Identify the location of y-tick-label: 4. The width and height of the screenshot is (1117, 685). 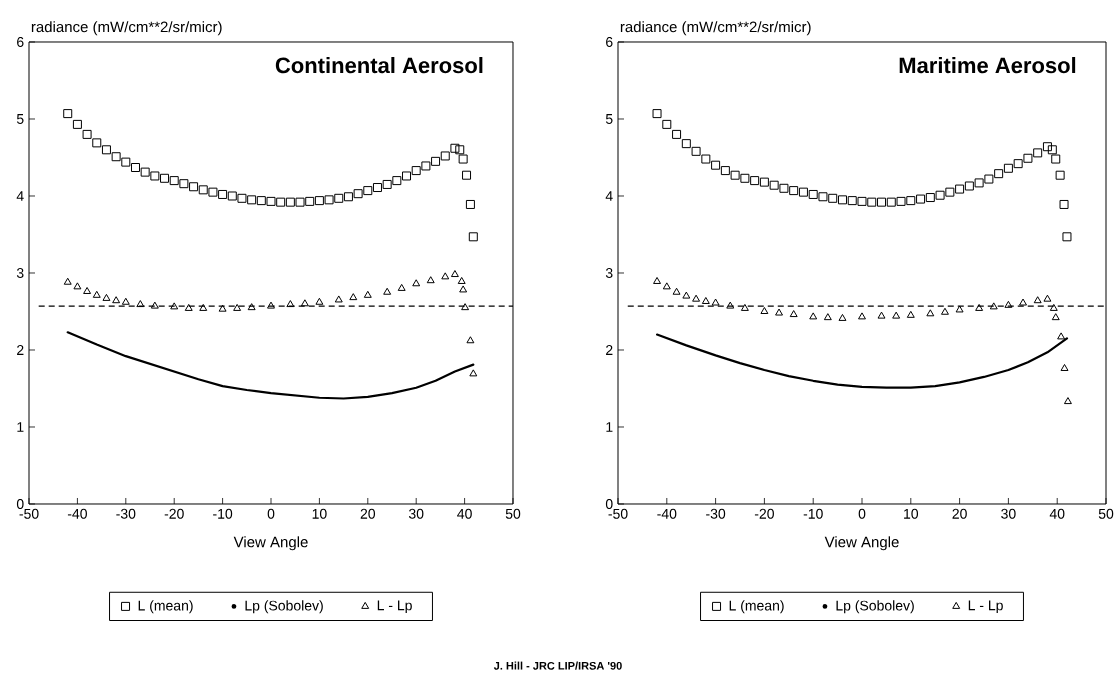
(609, 196).